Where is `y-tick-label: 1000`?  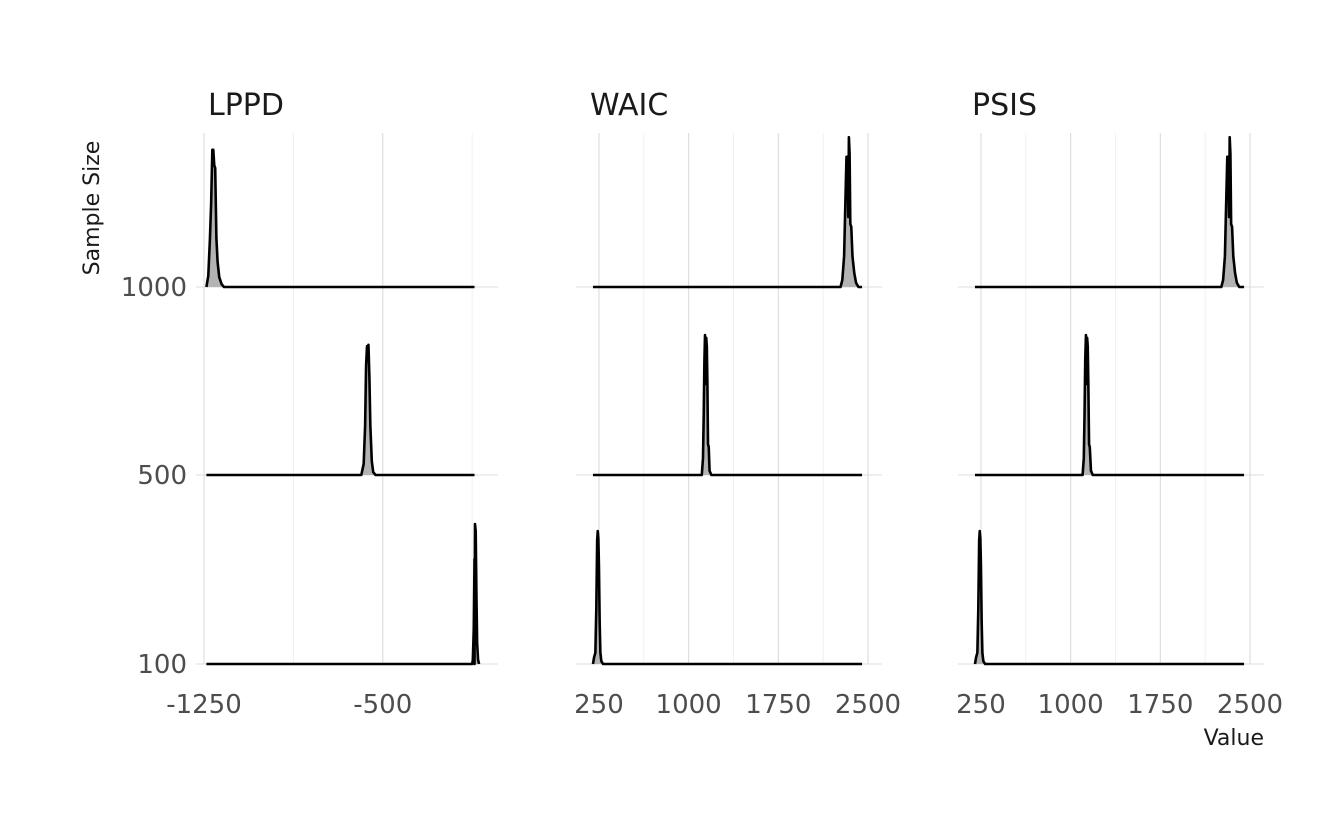
y-tick-label: 1000 is located at coordinates (154, 288).